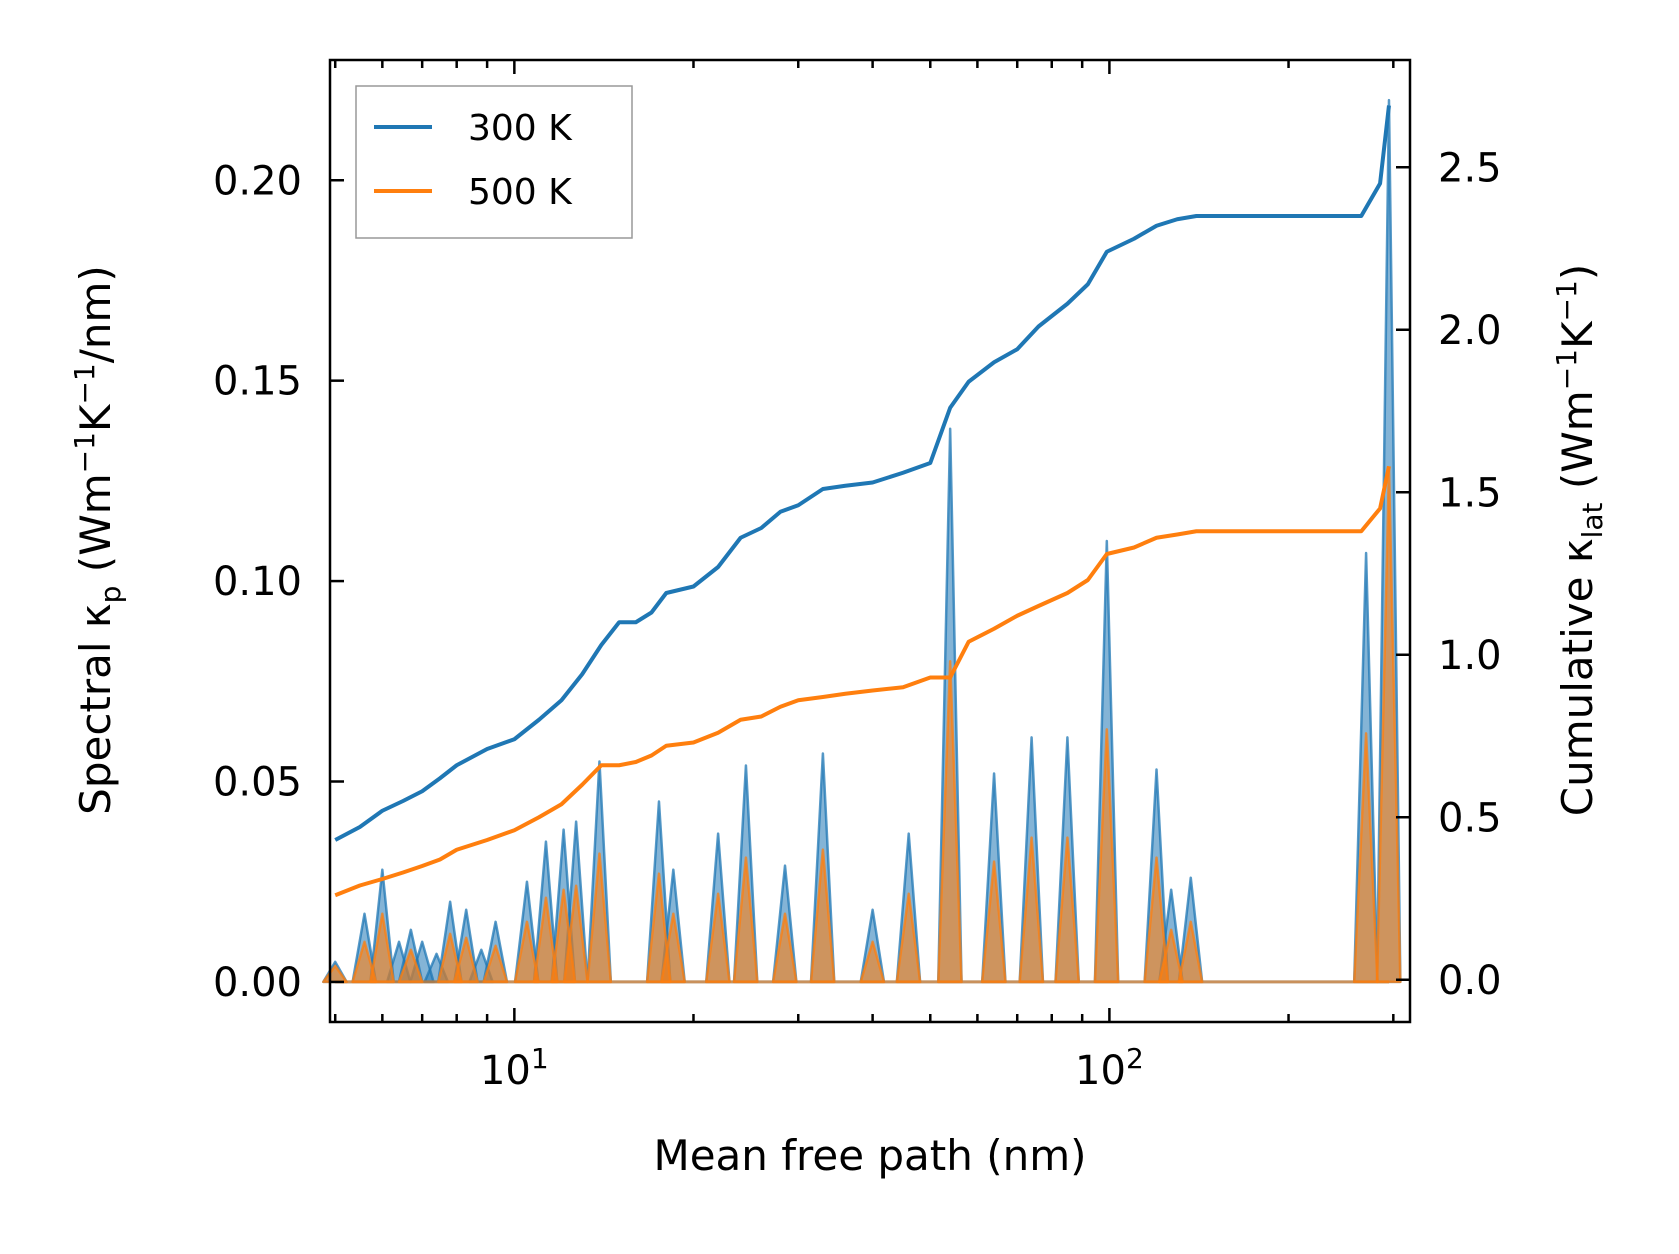 The height and width of the screenshot is (1254, 1679). I want to click on y-left-label-k: K, so click(95, 417).